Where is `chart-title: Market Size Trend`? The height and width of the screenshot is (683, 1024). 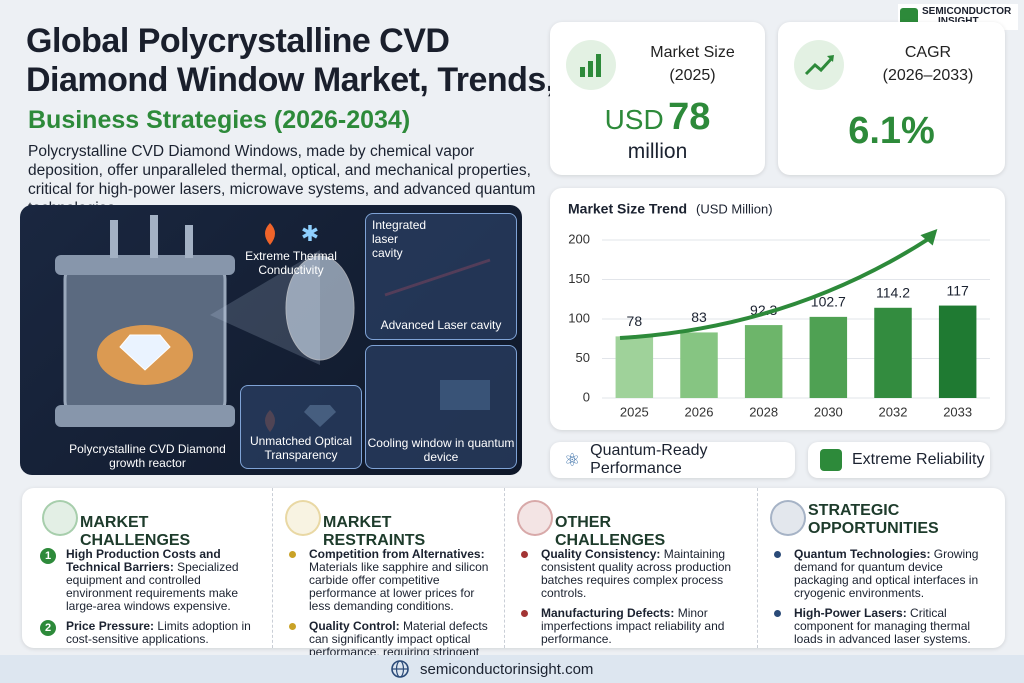 chart-title: Market Size Trend is located at coordinates (627, 209).